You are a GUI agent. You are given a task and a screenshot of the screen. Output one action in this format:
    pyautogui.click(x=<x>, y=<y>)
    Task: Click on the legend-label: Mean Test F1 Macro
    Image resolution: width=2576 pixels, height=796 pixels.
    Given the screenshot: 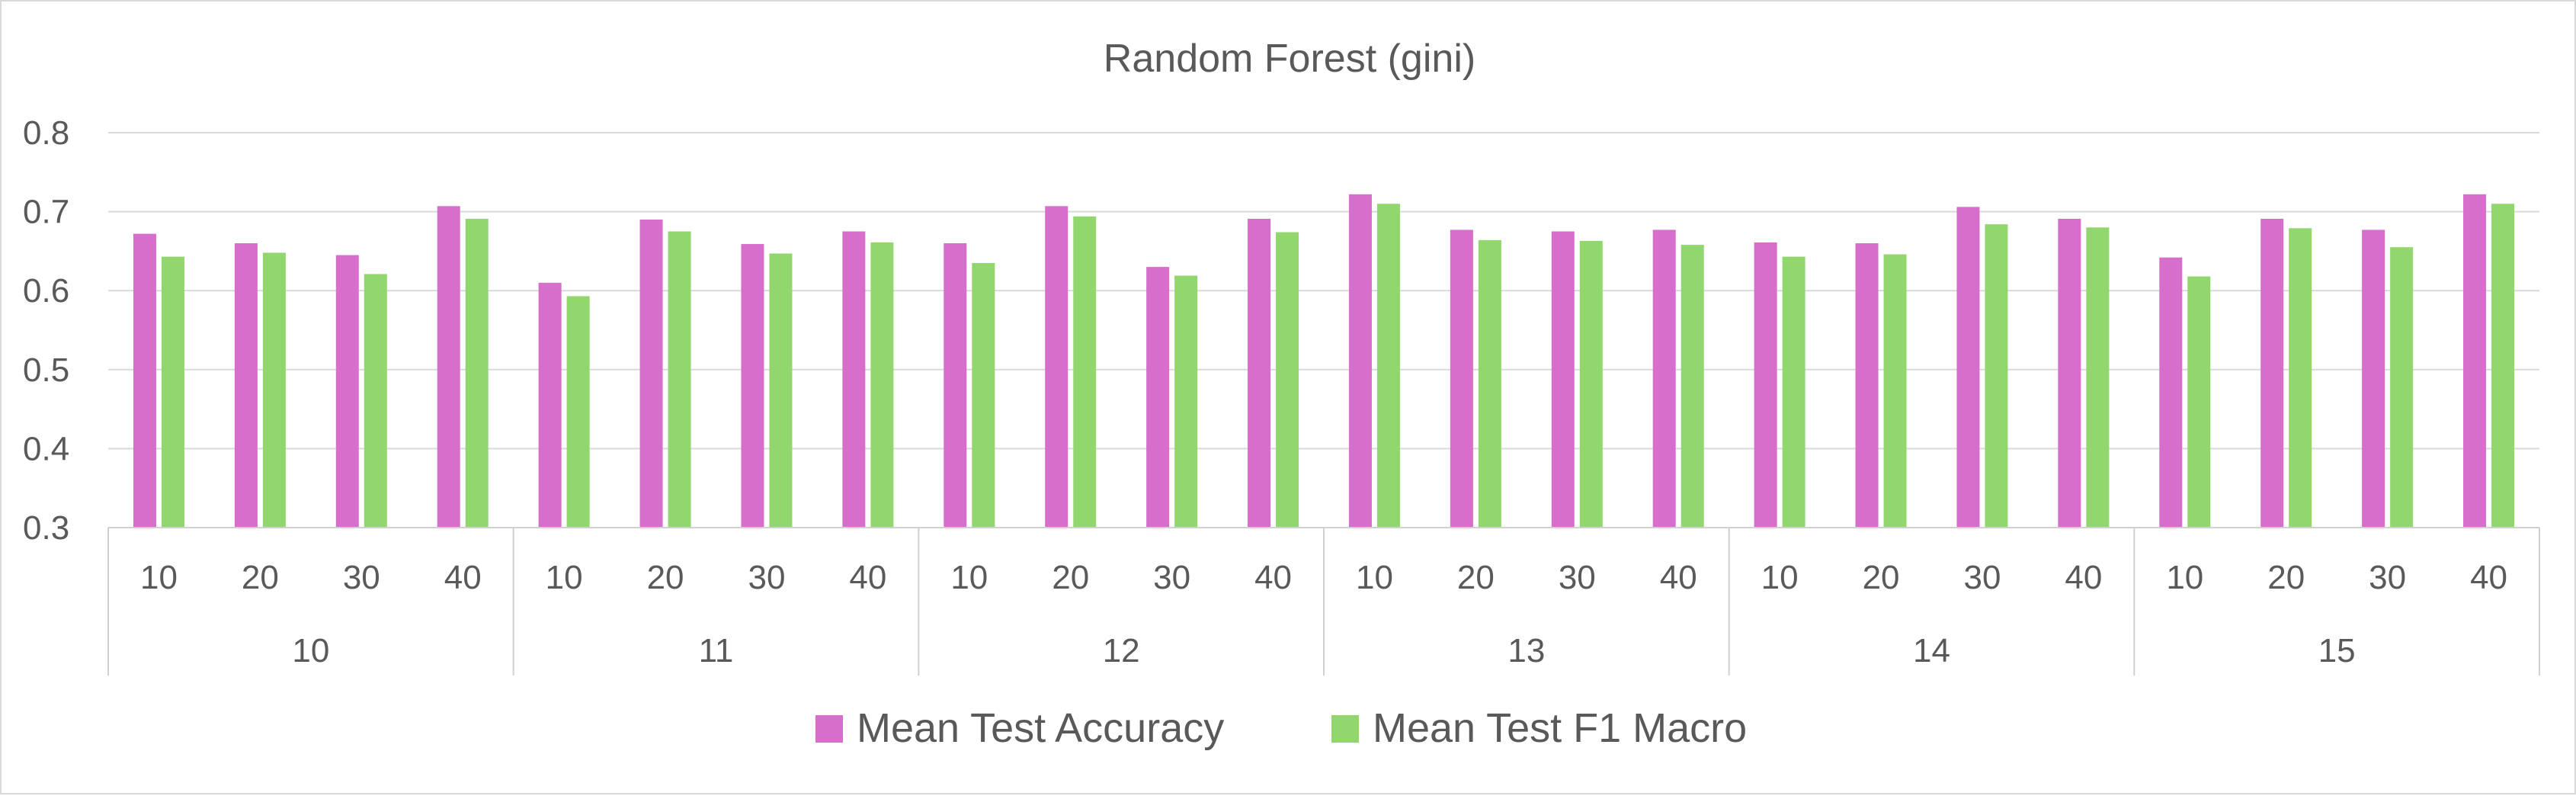 What is the action you would take?
    pyautogui.click(x=1560, y=728)
    